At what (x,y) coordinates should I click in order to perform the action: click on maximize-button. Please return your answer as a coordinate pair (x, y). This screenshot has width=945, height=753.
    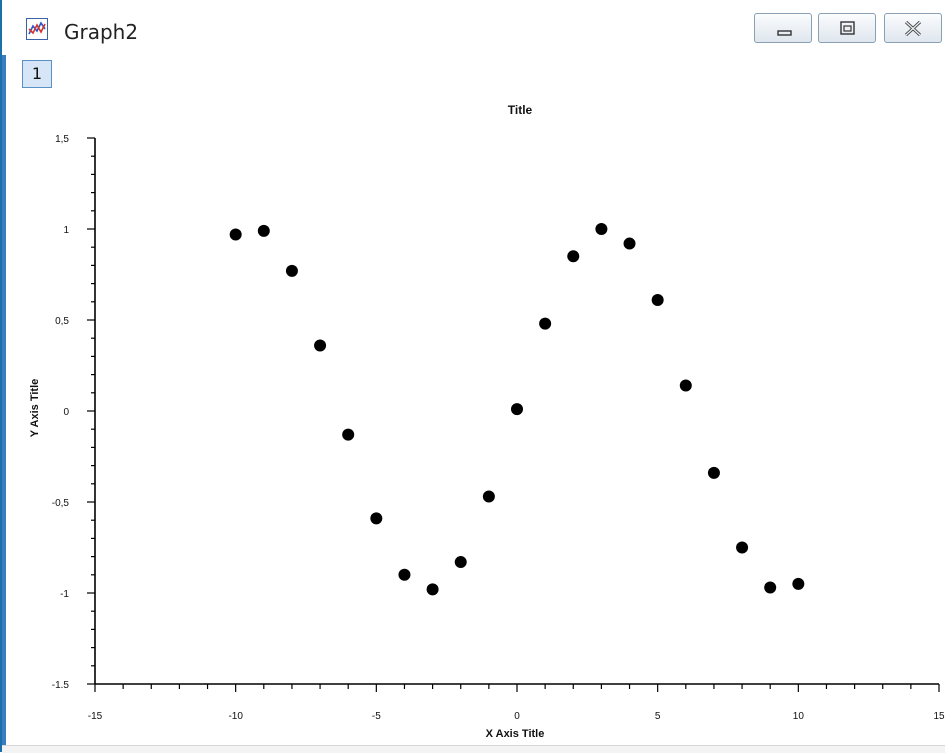
    Looking at the image, I should click on (847, 28).